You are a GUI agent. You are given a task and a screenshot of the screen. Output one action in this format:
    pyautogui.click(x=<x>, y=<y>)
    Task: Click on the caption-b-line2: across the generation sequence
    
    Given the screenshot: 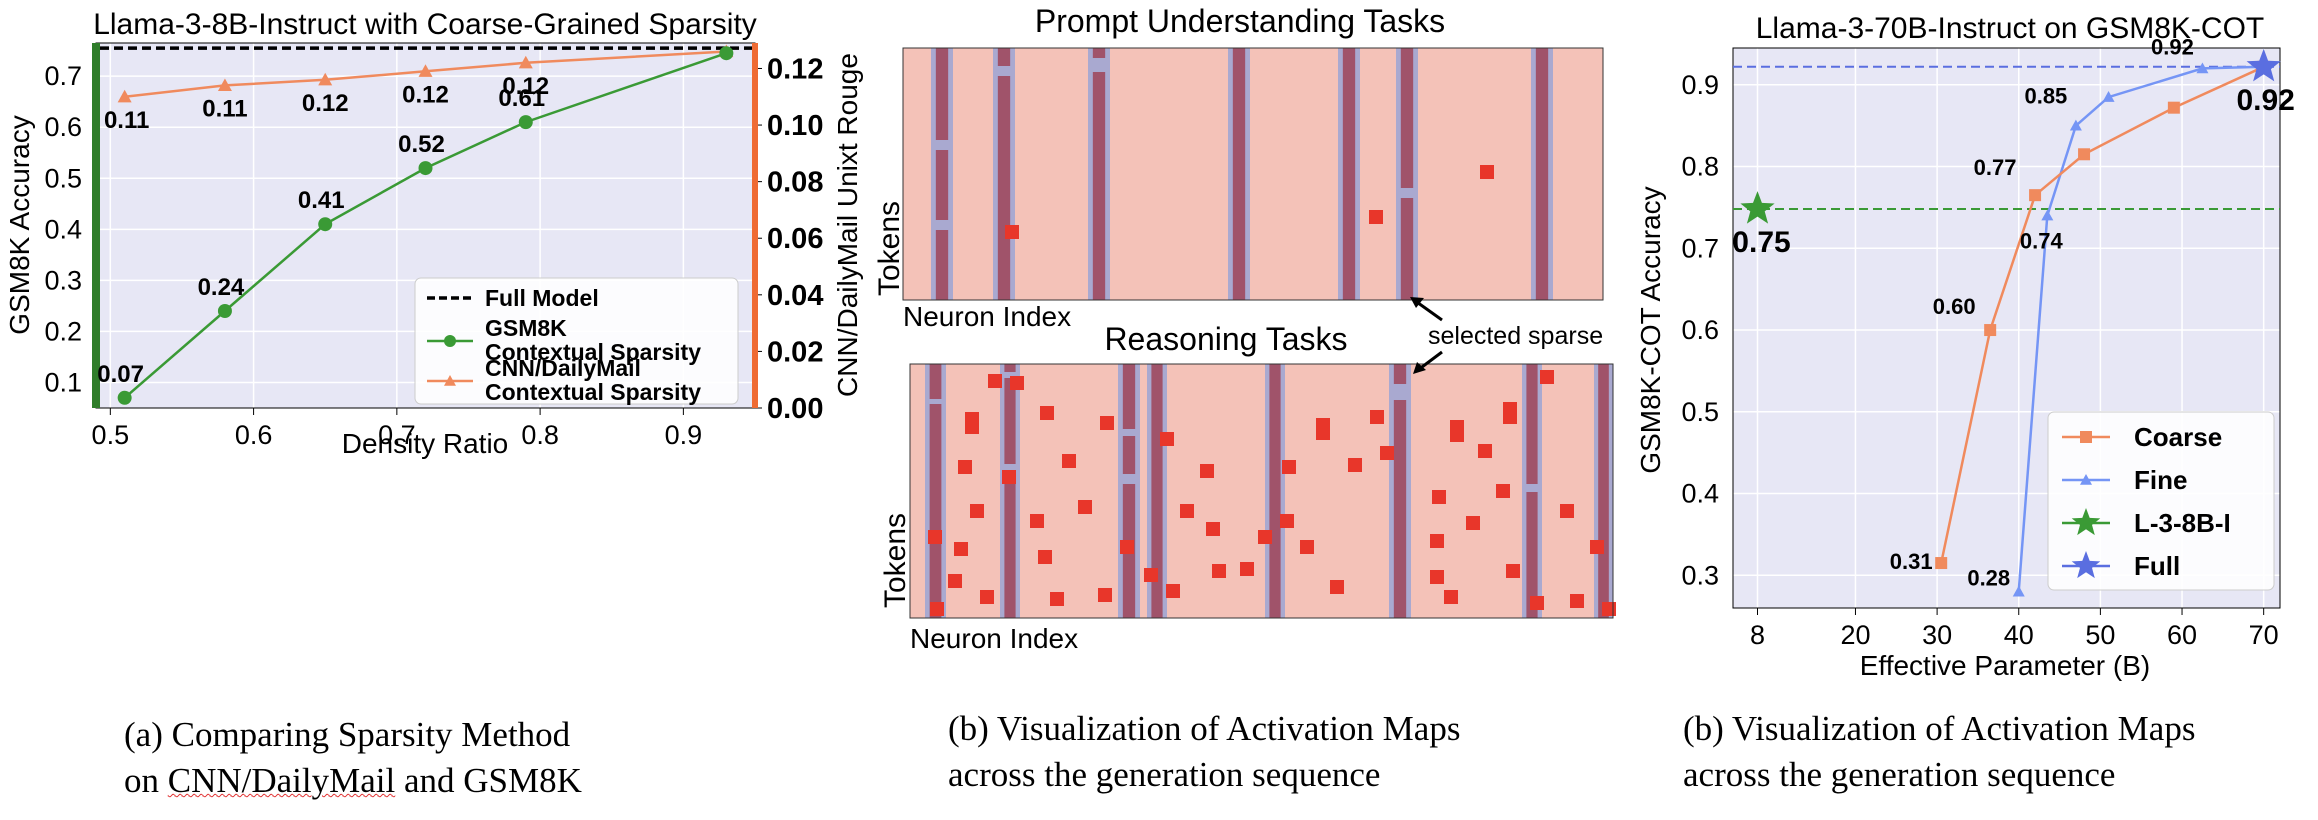 What is the action you would take?
    pyautogui.click(x=1164, y=774)
    